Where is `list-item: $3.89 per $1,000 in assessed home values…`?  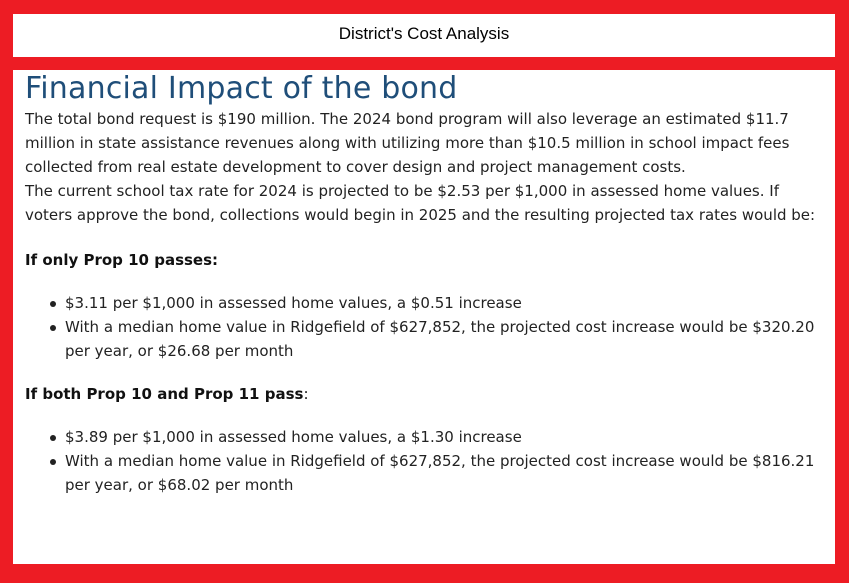 list-item: $3.89 per $1,000 in assessed home values… is located at coordinates (437, 437).